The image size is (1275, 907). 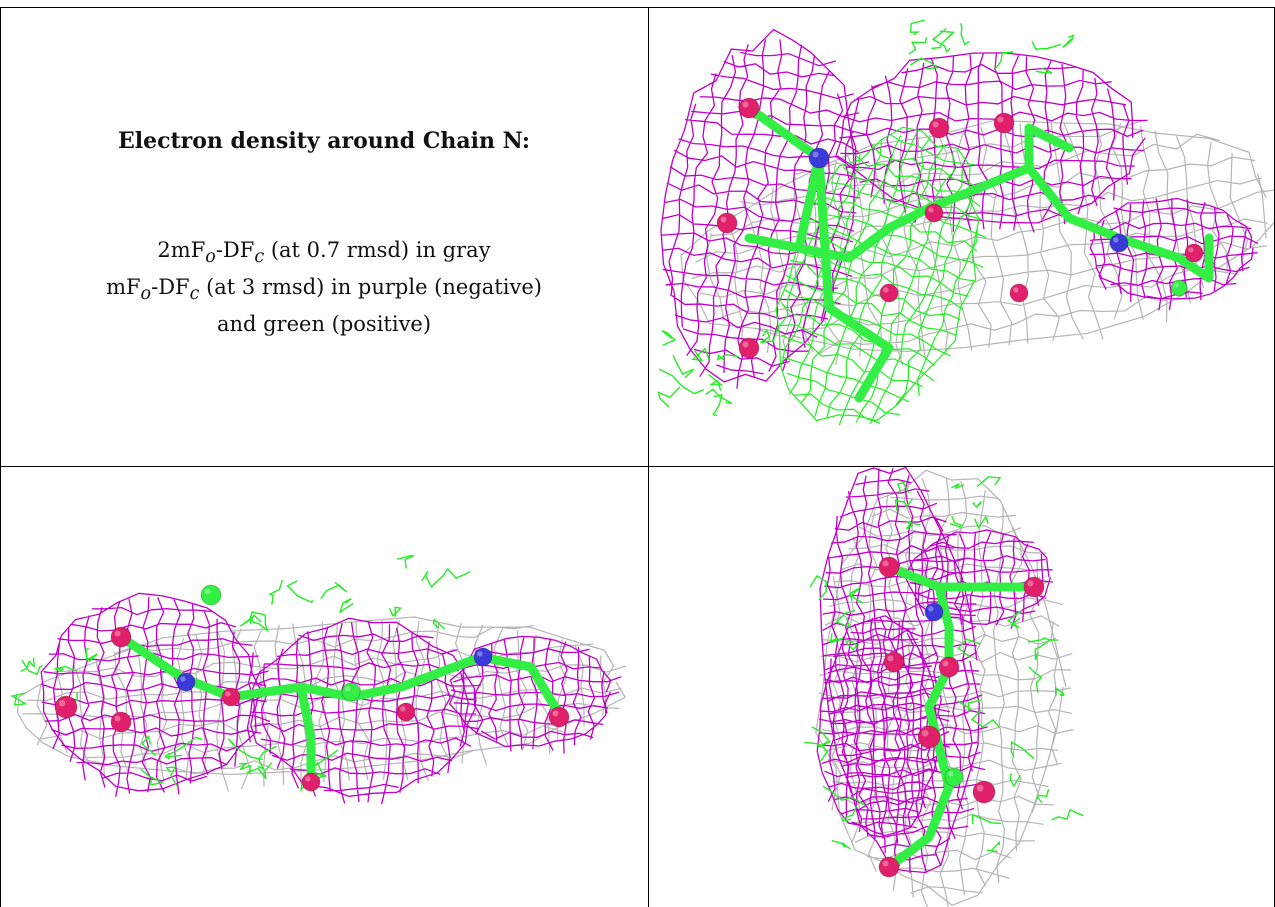 I want to click on caption-line-positive: and green (positive), so click(x=324, y=324).